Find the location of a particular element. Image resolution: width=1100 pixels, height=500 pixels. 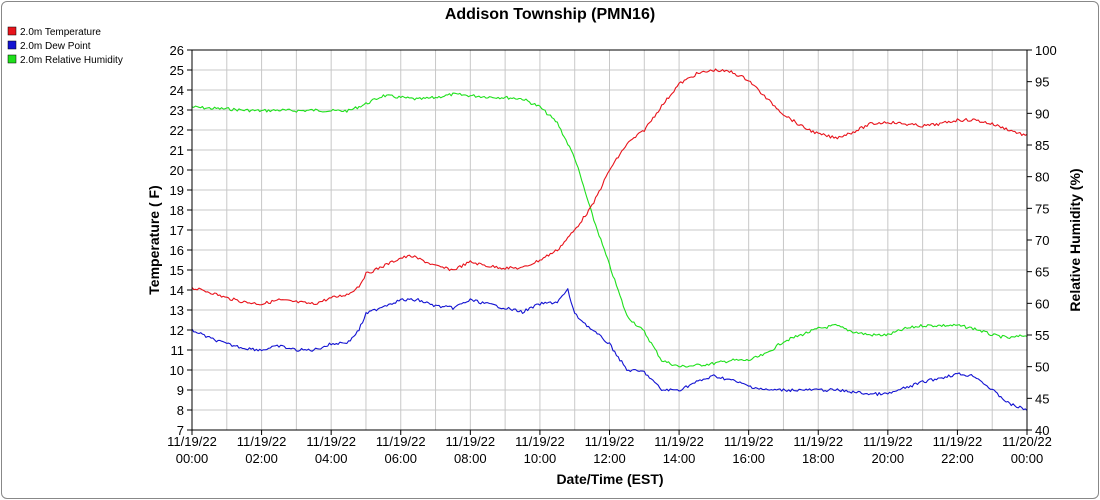

y2-tick-label: 55 is located at coordinates (1042, 335).